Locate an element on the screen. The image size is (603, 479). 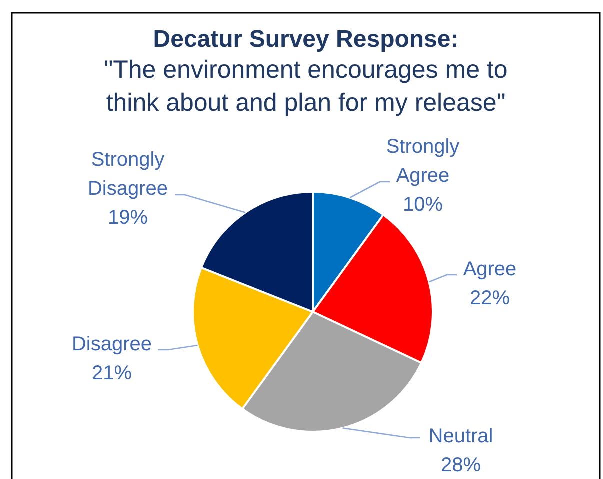
data-label: 28% is located at coordinates (461, 465).